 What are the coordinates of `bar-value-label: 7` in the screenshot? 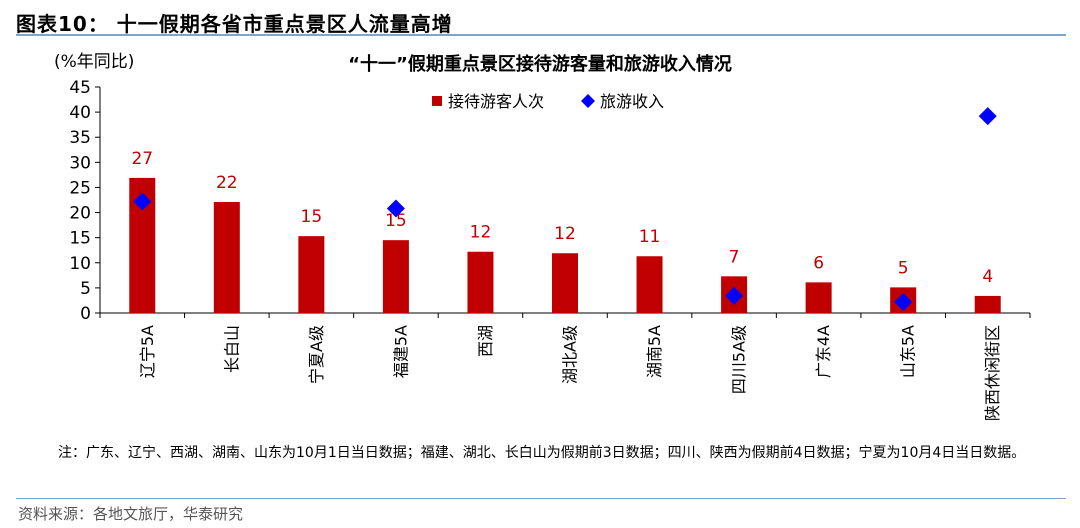 It's located at (734, 257).